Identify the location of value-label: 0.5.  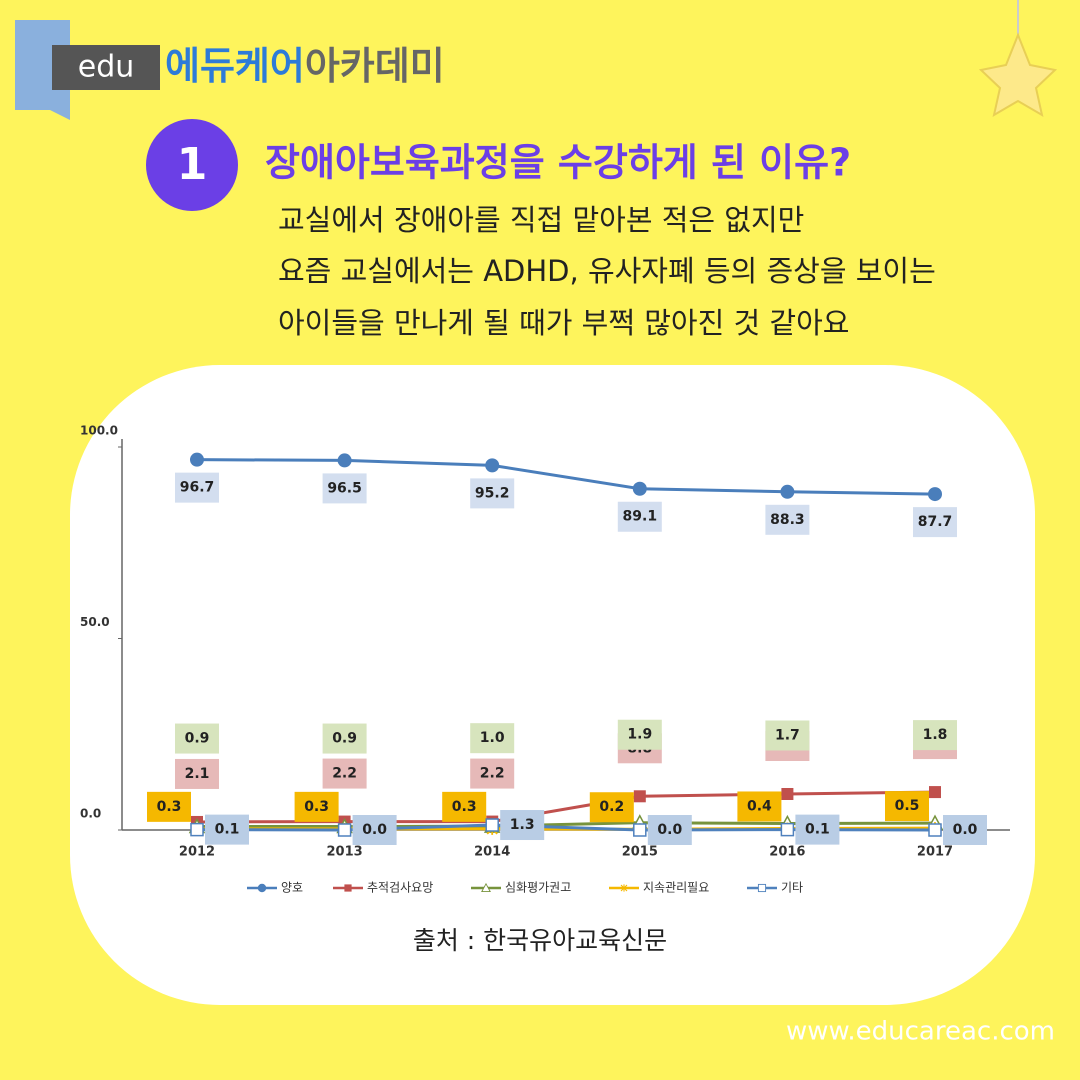
(907, 806).